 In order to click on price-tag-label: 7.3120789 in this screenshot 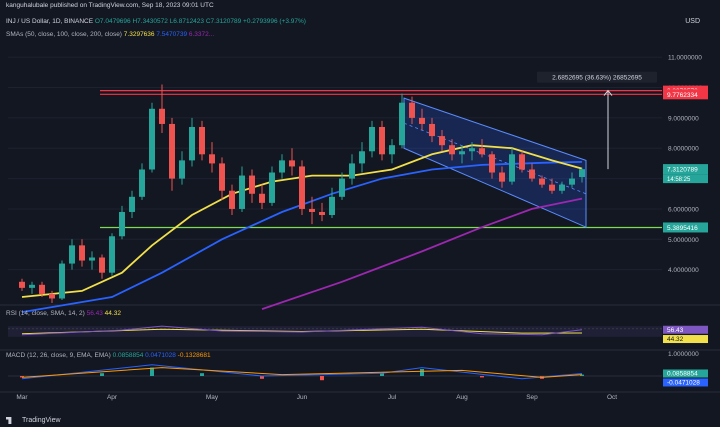, I will do `click(682, 170)`.